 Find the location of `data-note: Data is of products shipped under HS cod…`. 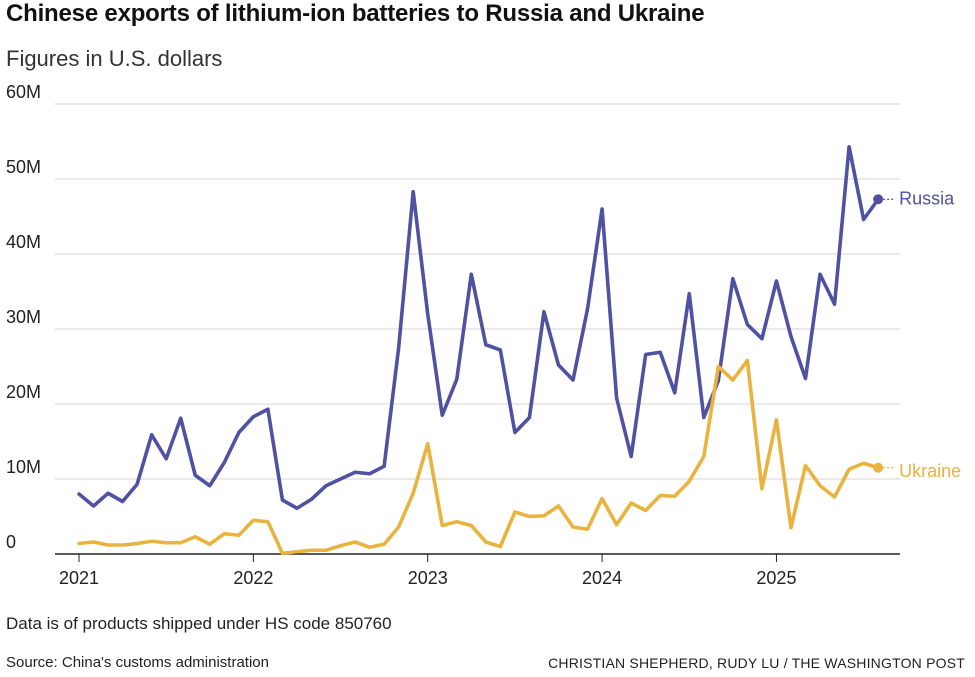

data-note: Data is of products shipped under HS cod… is located at coordinates (199, 623).